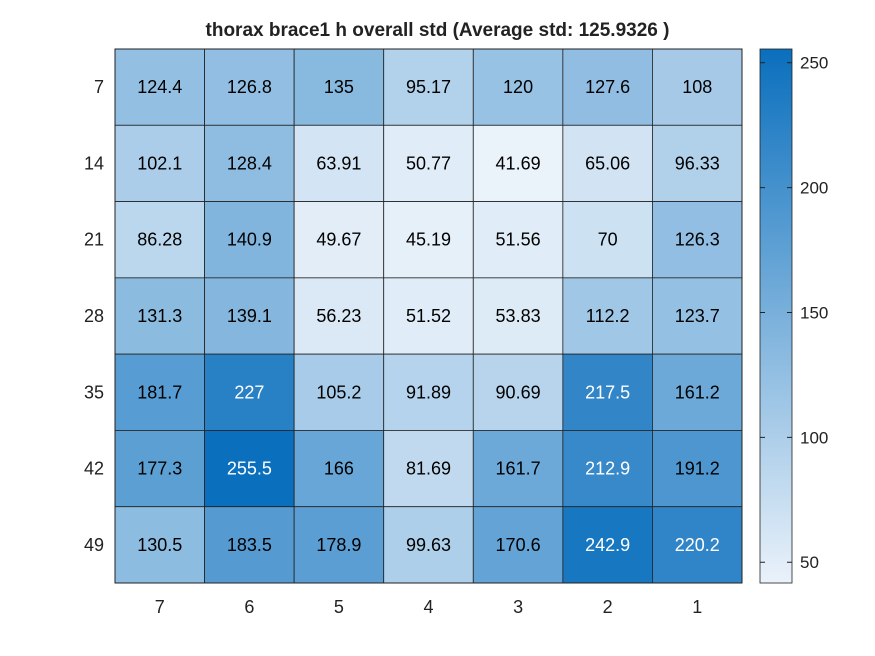 The image size is (875, 656). I want to click on heatmap-cell-r0-c3, so click(428, 87).